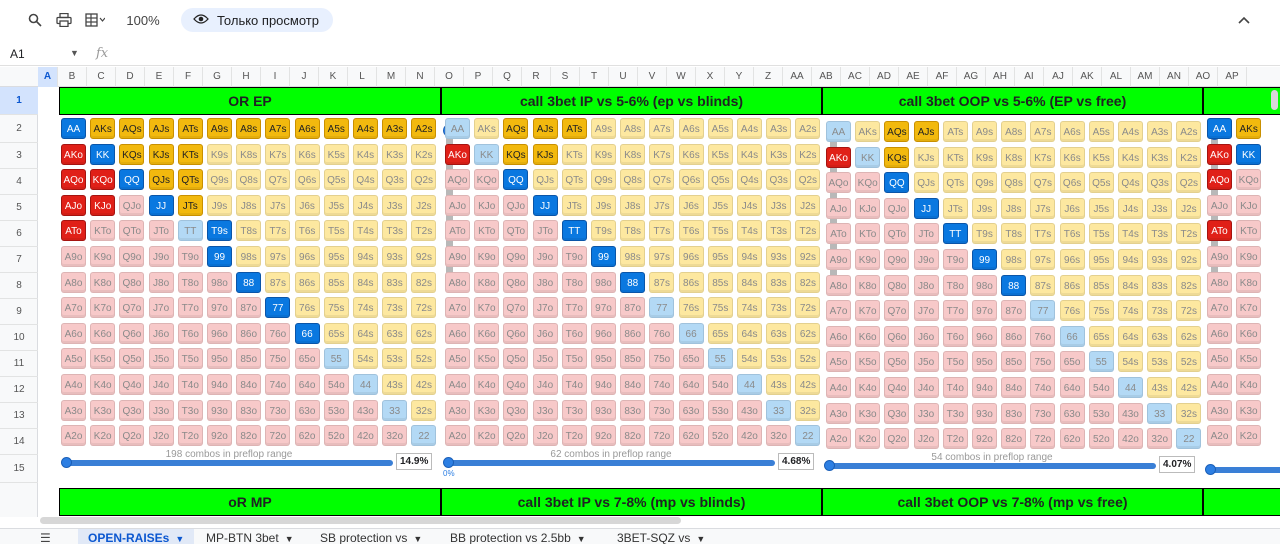  I want to click on hand-cell: AKo, so click(838, 157).